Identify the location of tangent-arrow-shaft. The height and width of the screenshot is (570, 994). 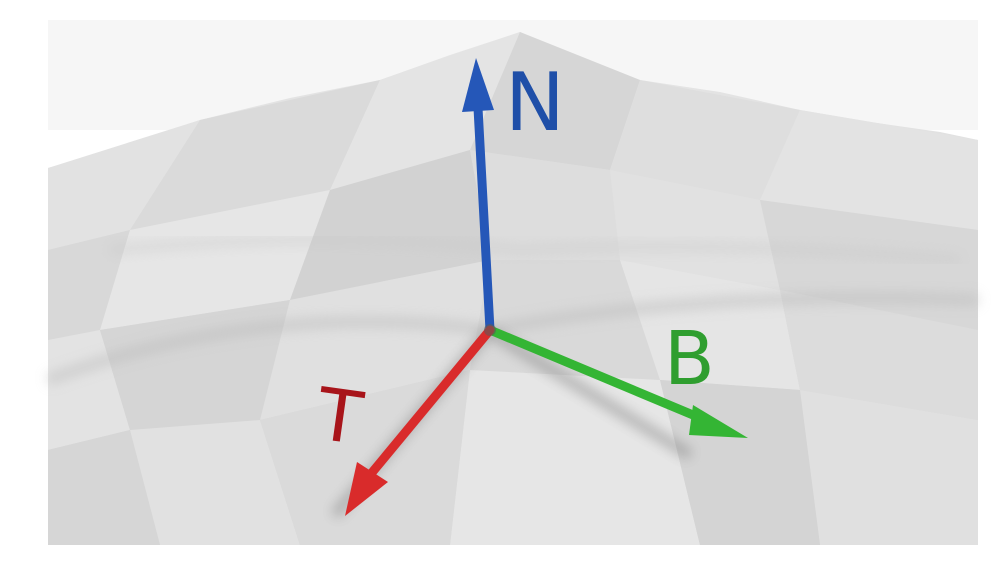
(430, 402).